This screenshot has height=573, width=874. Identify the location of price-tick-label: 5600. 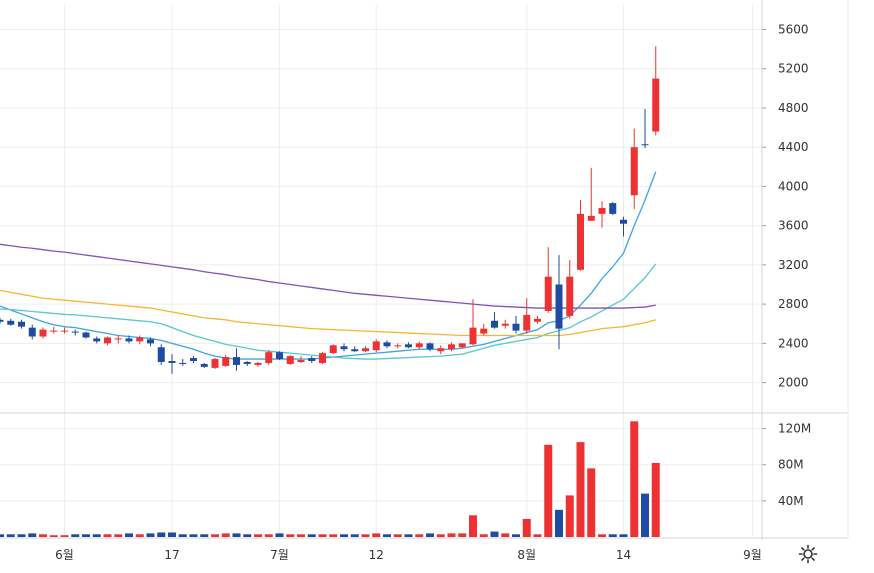
(793, 30).